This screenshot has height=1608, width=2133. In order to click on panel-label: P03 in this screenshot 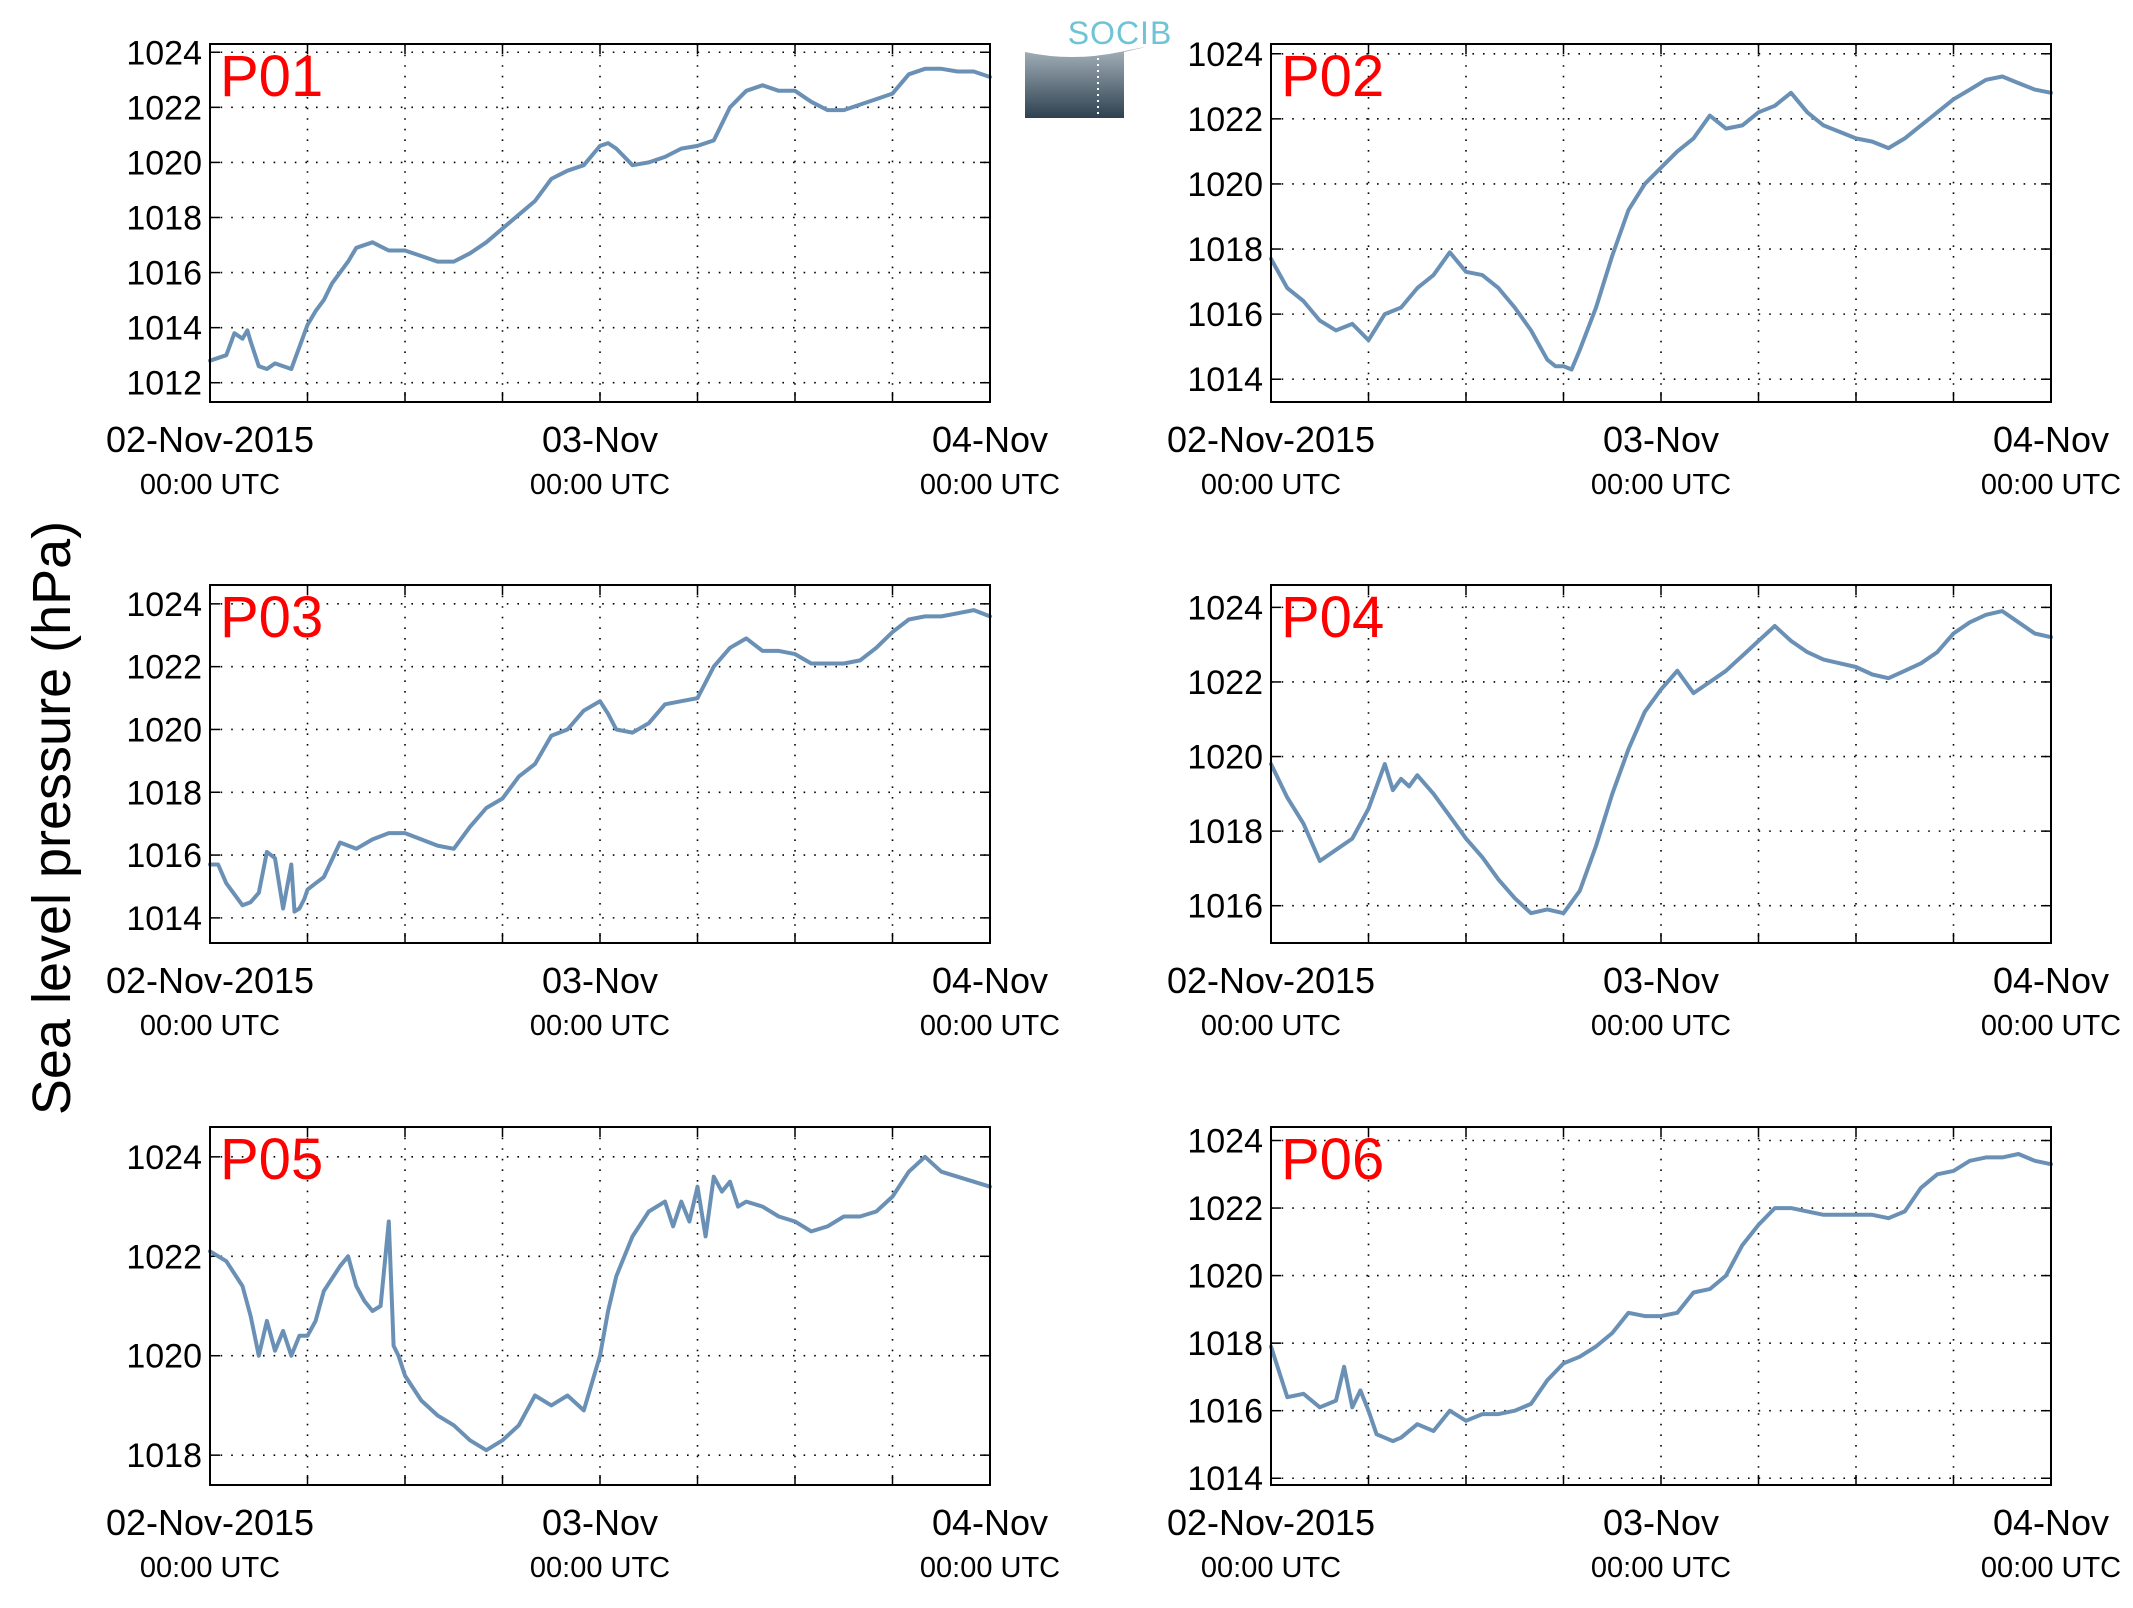, I will do `click(271, 617)`.